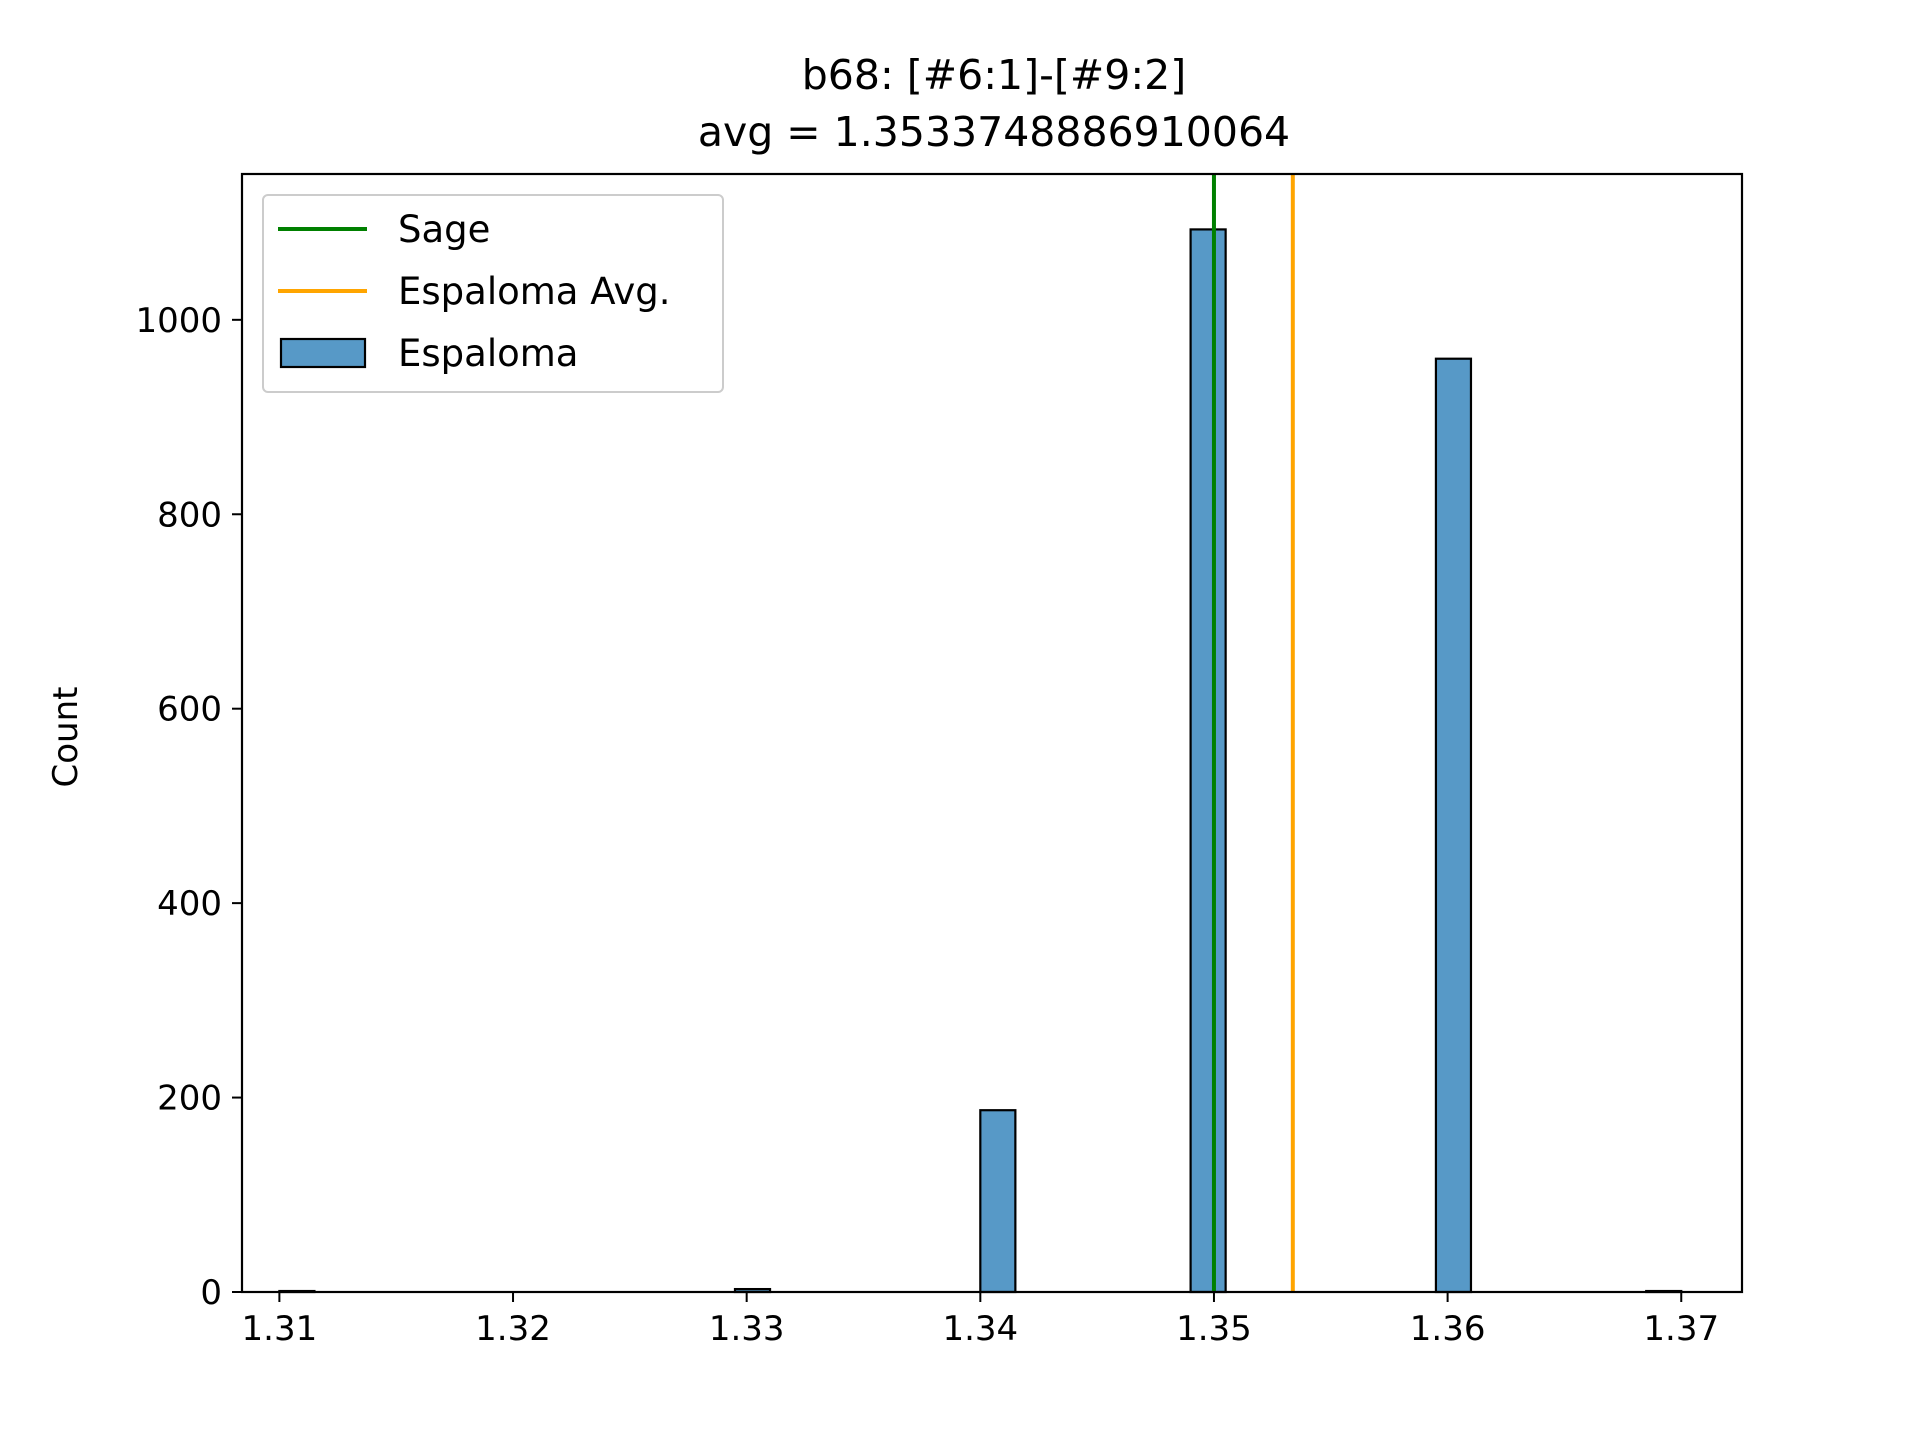 Image resolution: width=1920 pixels, height=1444 pixels. What do you see at coordinates (488, 353) in the screenshot?
I see `legend-label-2: Espaloma` at bounding box center [488, 353].